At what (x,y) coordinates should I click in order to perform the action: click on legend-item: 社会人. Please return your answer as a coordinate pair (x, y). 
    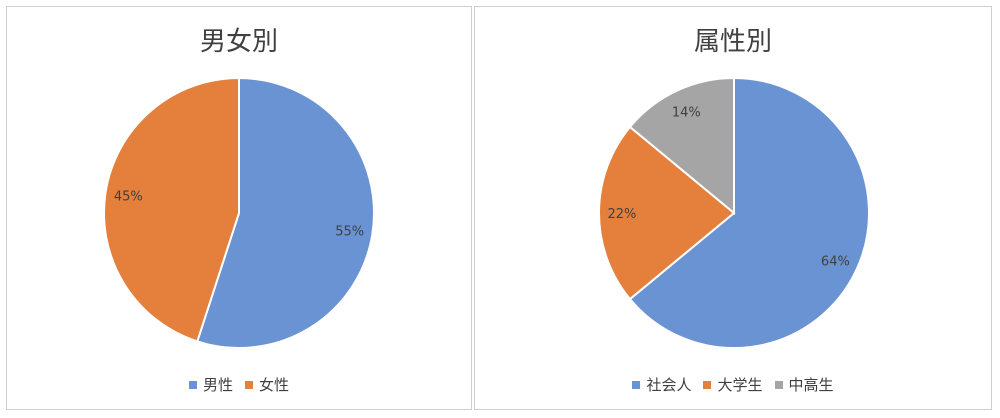
    Looking at the image, I should click on (661, 384).